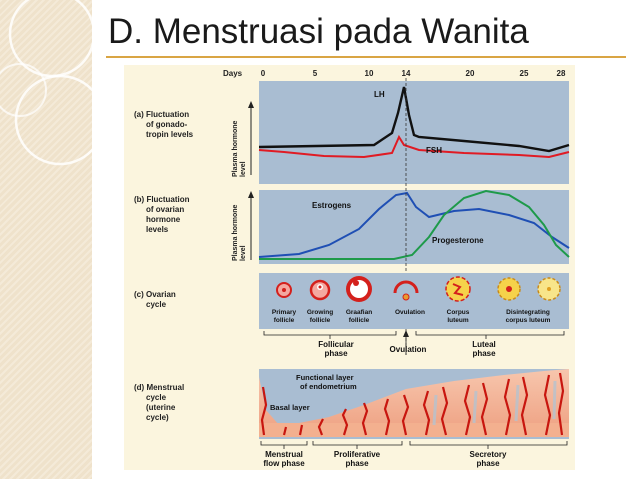 This screenshot has height=479, width=638. Describe the element at coordinates (357, 454) in the screenshot. I see `proliferative-phase-label: Proliferative` at that location.